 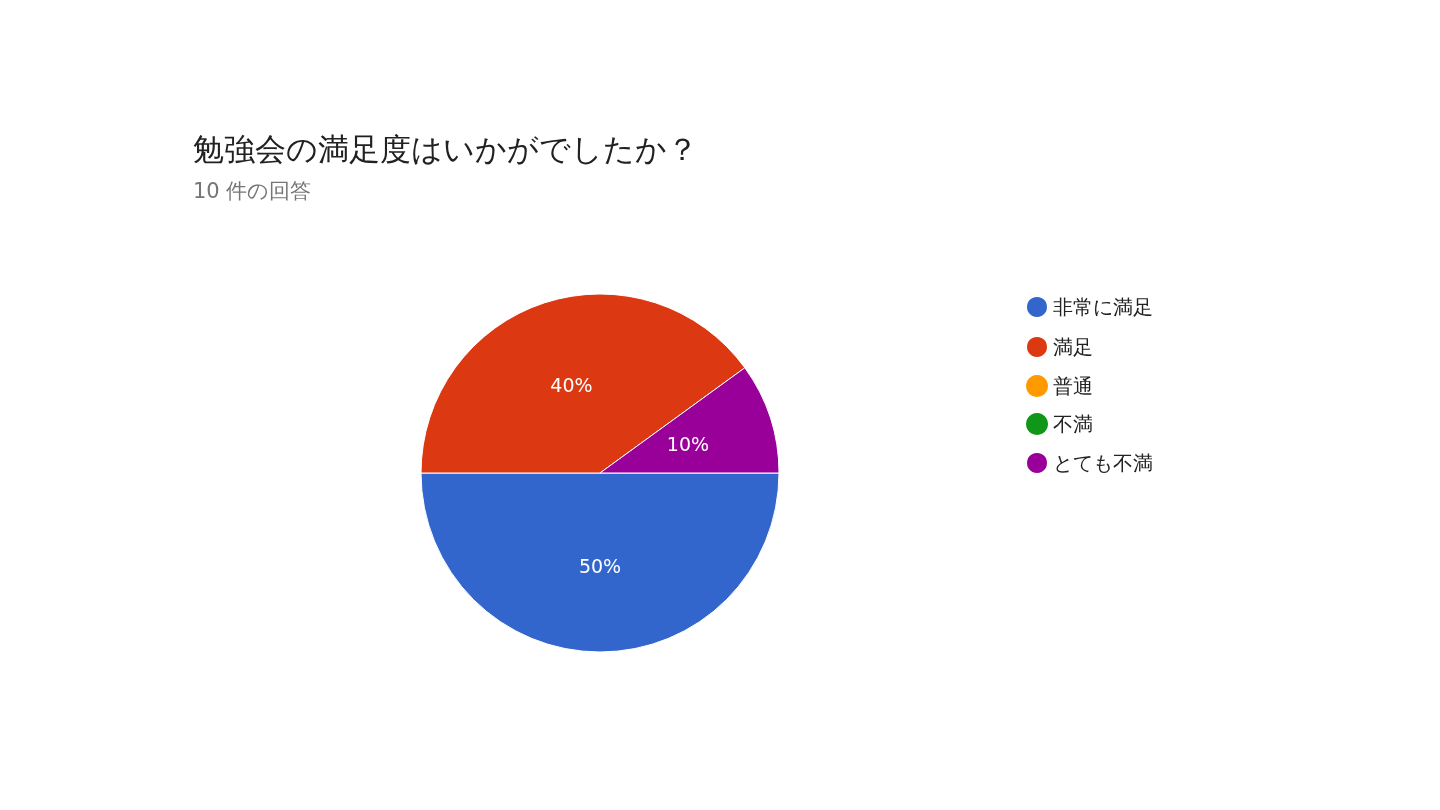 What do you see at coordinates (1103, 307) in the screenshot?
I see `legend-label: 非常に満足` at bounding box center [1103, 307].